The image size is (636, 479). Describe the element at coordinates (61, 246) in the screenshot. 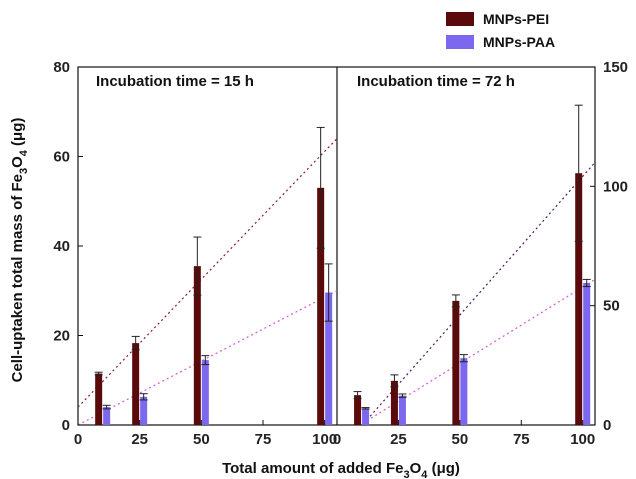

I see `y-tick-label-left-40: 40` at that location.